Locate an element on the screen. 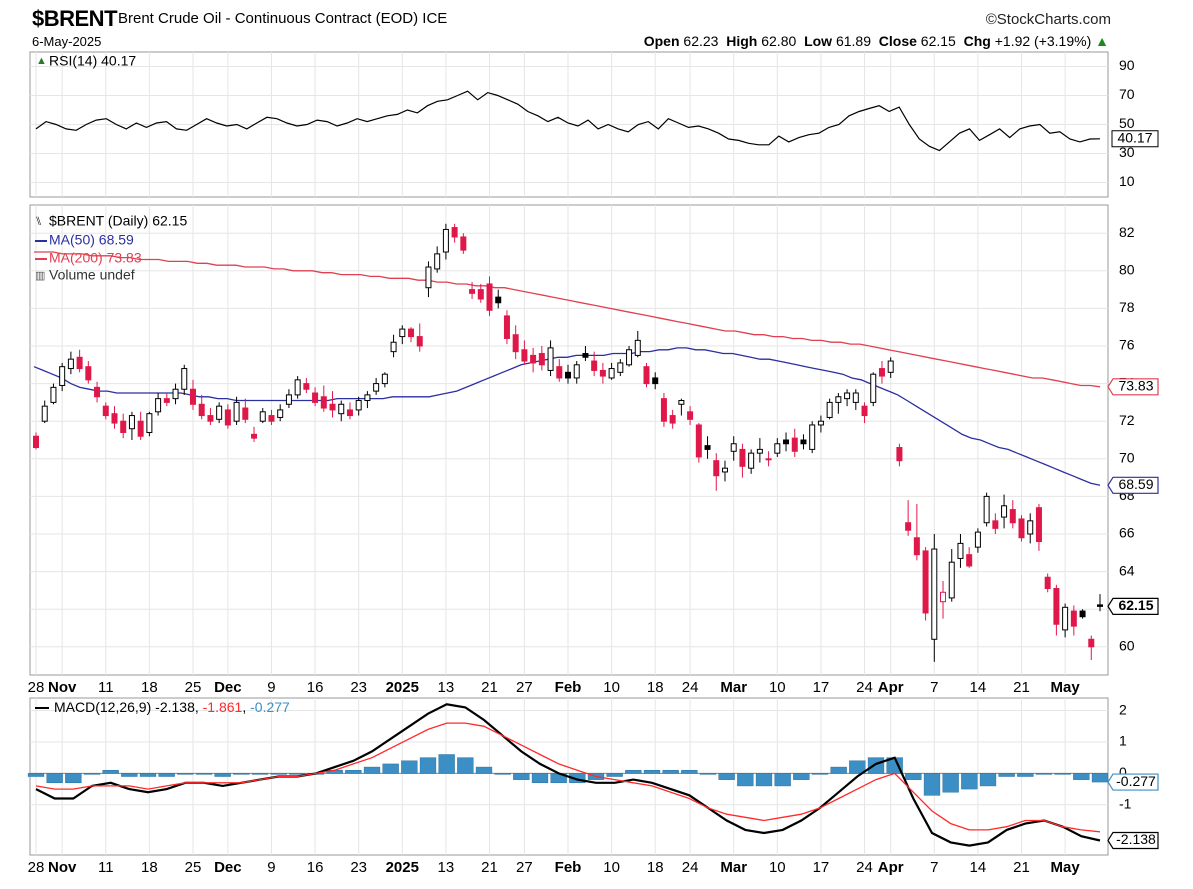 This screenshot has height=889, width=1193. price-x-label: 25 is located at coordinates (193, 687).